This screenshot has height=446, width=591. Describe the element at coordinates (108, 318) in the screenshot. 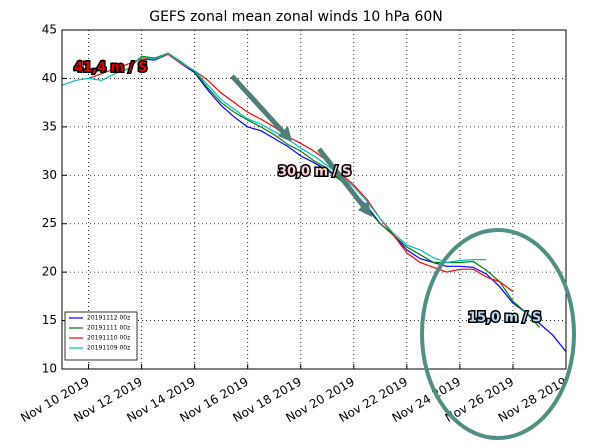

I see `legend-label: 20191112 00z` at that location.